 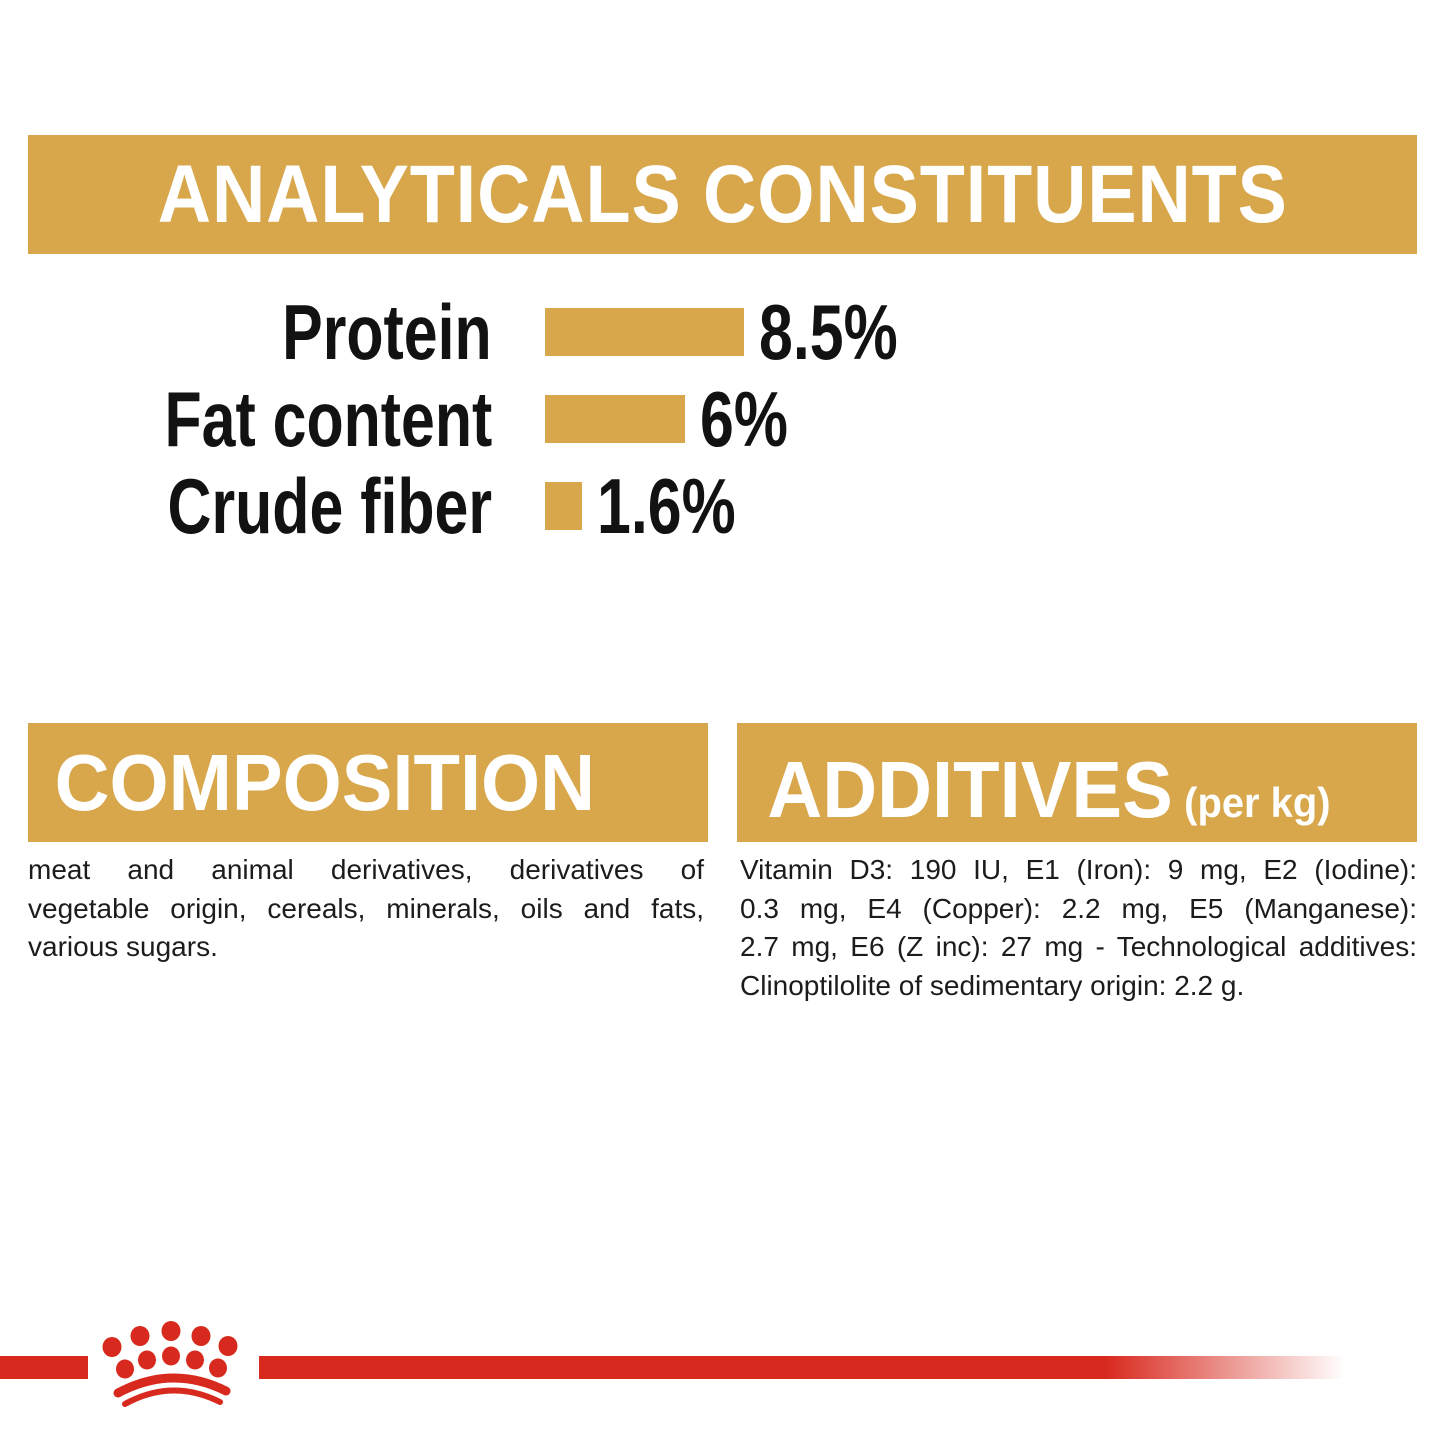 What do you see at coordinates (744, 418) in the screenshot?
I see `chart-value-fat: 6%` at bounding box center [744, 418].